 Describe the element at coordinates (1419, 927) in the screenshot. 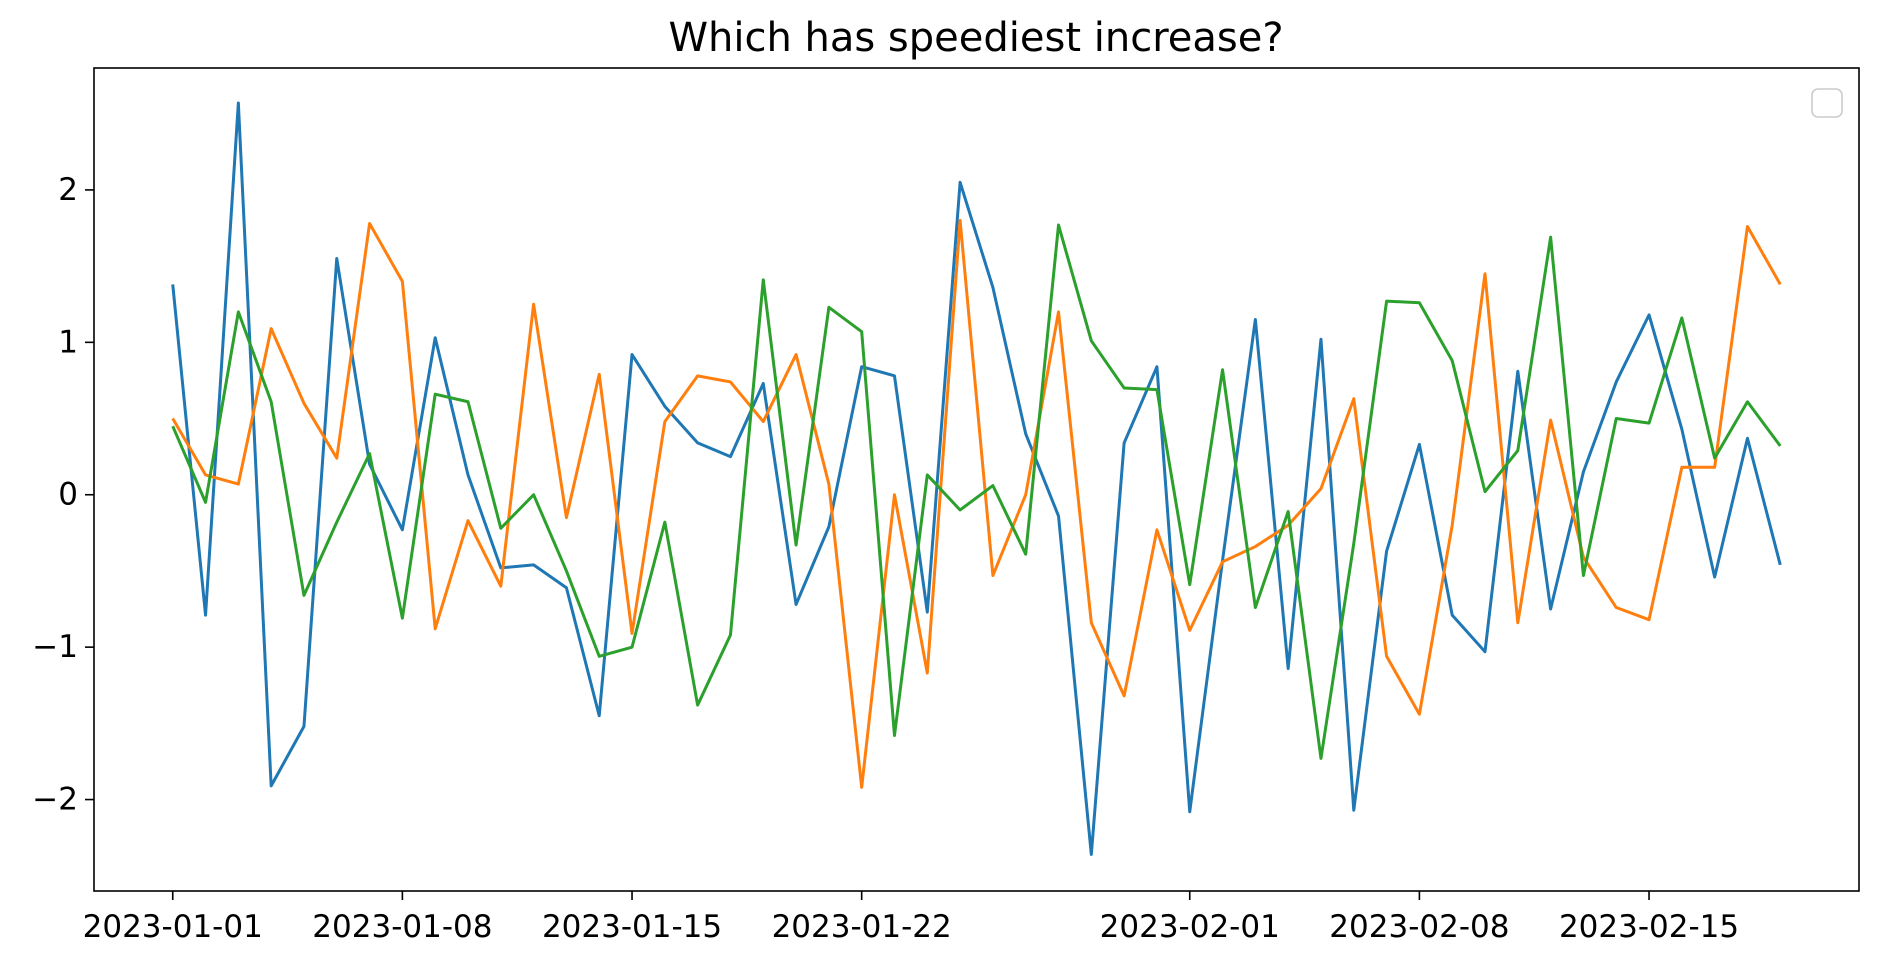

I see `x-tick-label: 2023-02-08` at that location.